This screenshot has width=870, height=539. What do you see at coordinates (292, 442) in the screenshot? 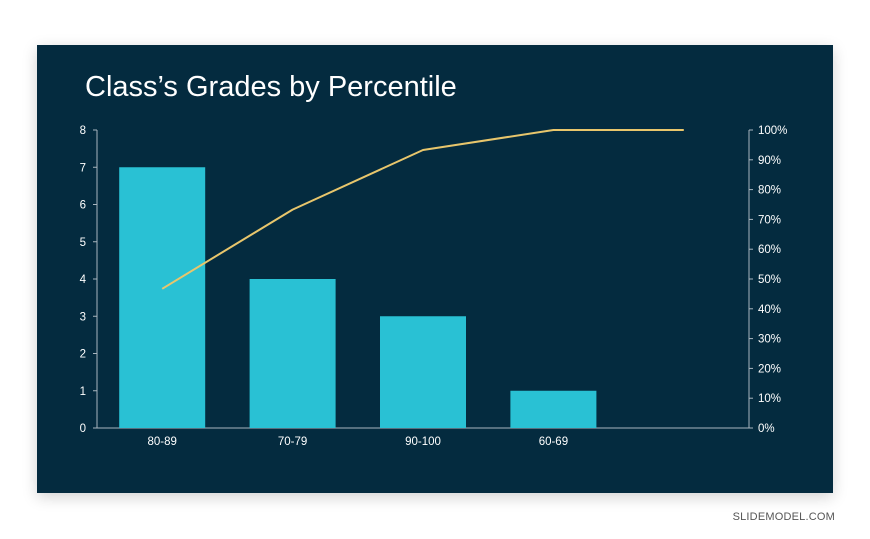
I see `x-tick-label: 70-79` at bounding box center [292, 442].